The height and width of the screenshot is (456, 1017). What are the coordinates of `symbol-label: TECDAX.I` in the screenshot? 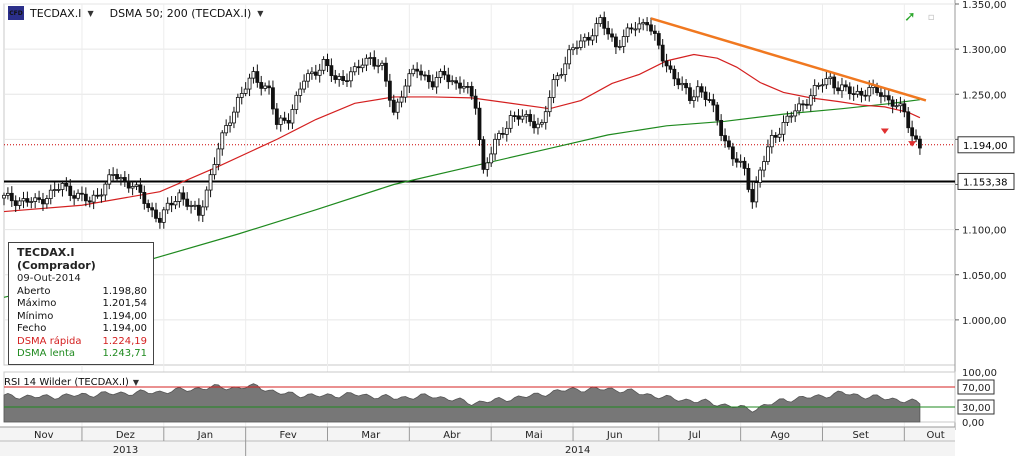 It's located at (56, 13).